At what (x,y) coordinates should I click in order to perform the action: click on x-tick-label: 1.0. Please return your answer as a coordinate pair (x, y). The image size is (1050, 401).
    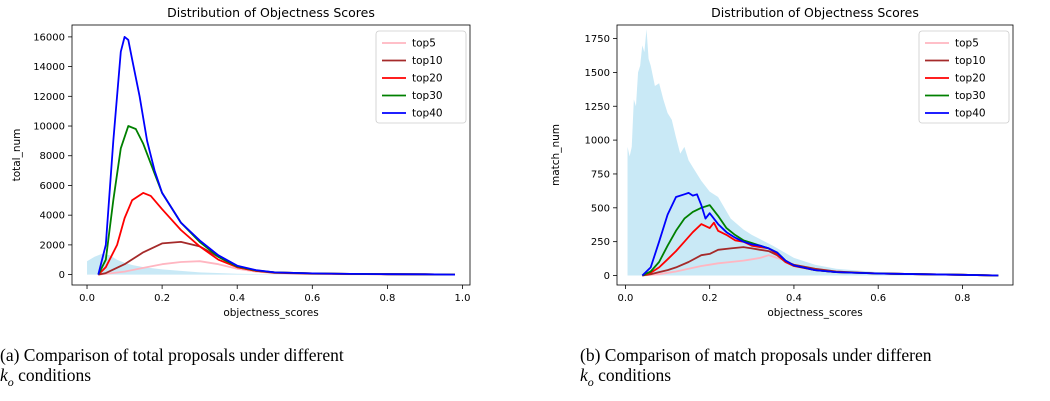
    Looking at the image, I should click on (463, 298).